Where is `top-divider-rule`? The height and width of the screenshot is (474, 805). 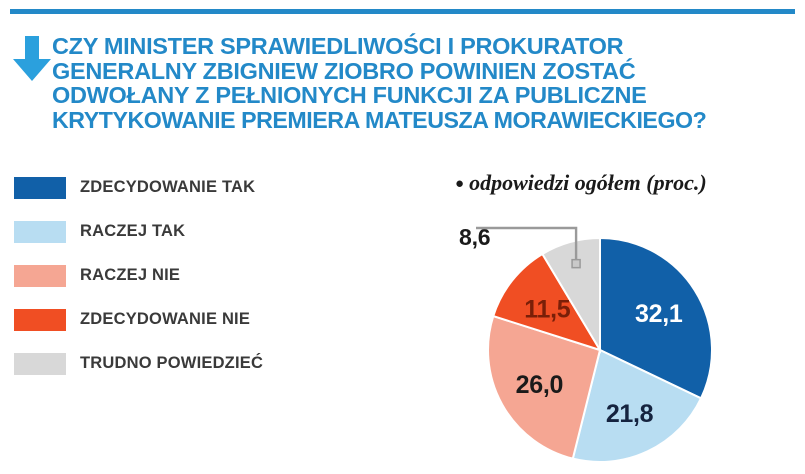 top-divider-rule is located at coordinates (402, 11).